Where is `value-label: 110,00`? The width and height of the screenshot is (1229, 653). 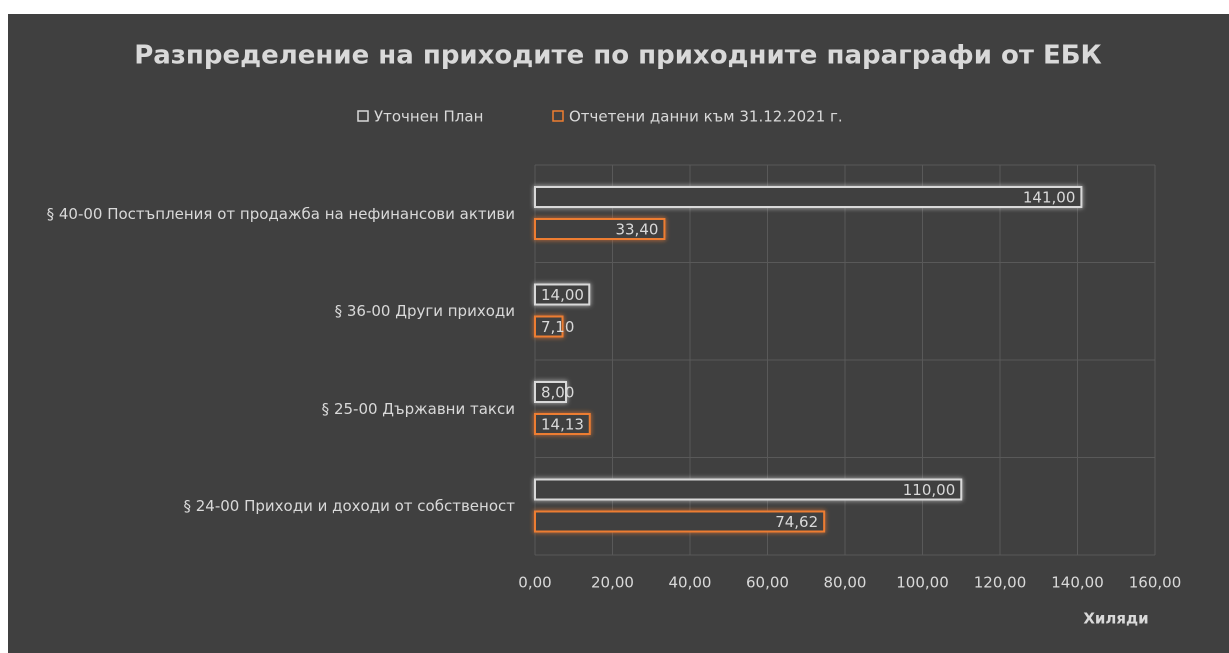
value-label: 110,00 is located at coordinates (929, 490).